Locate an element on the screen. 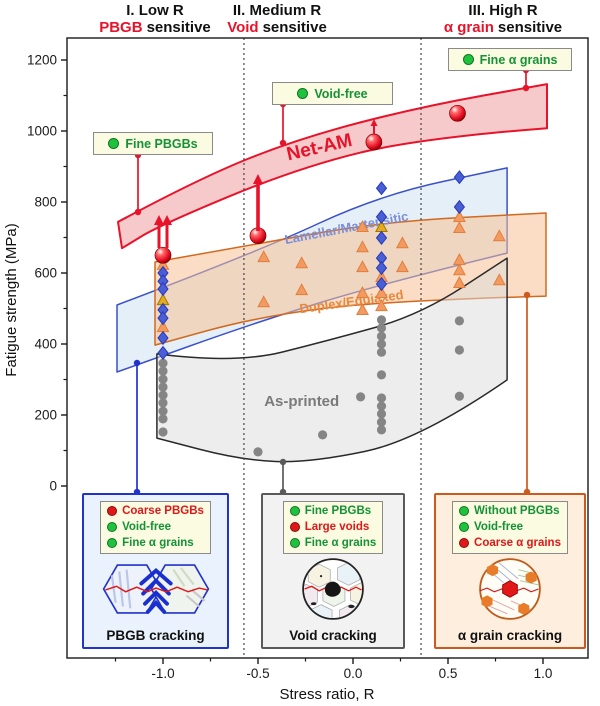 This screenshot has height=706, width=600. void-blob is located at coordinates (332, 589).